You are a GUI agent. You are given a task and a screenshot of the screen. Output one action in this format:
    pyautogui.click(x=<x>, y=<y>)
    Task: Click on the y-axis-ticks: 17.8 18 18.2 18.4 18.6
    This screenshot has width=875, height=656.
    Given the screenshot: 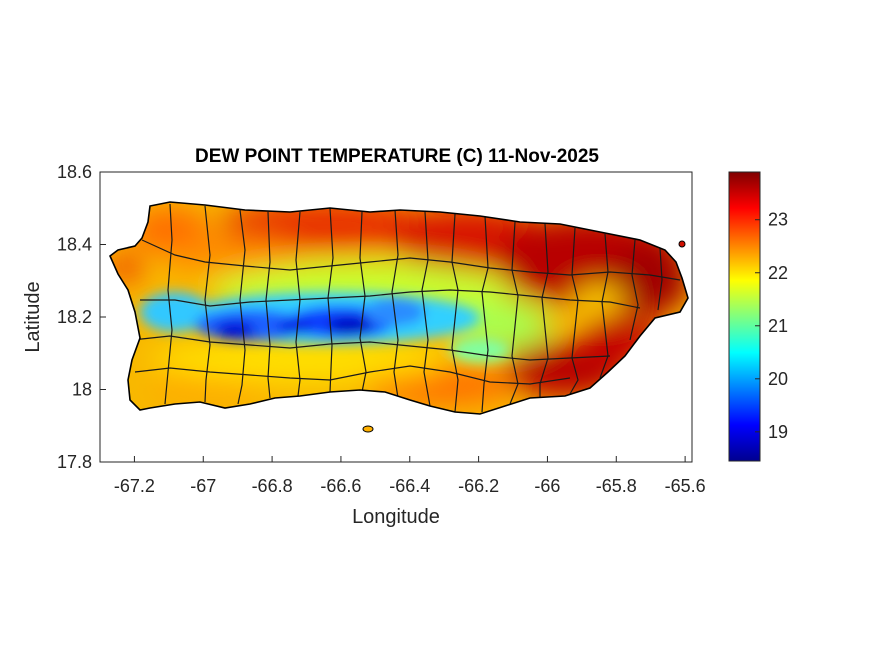 What is the action you would take?
    pyautogui.click(x=81, y=317)
    